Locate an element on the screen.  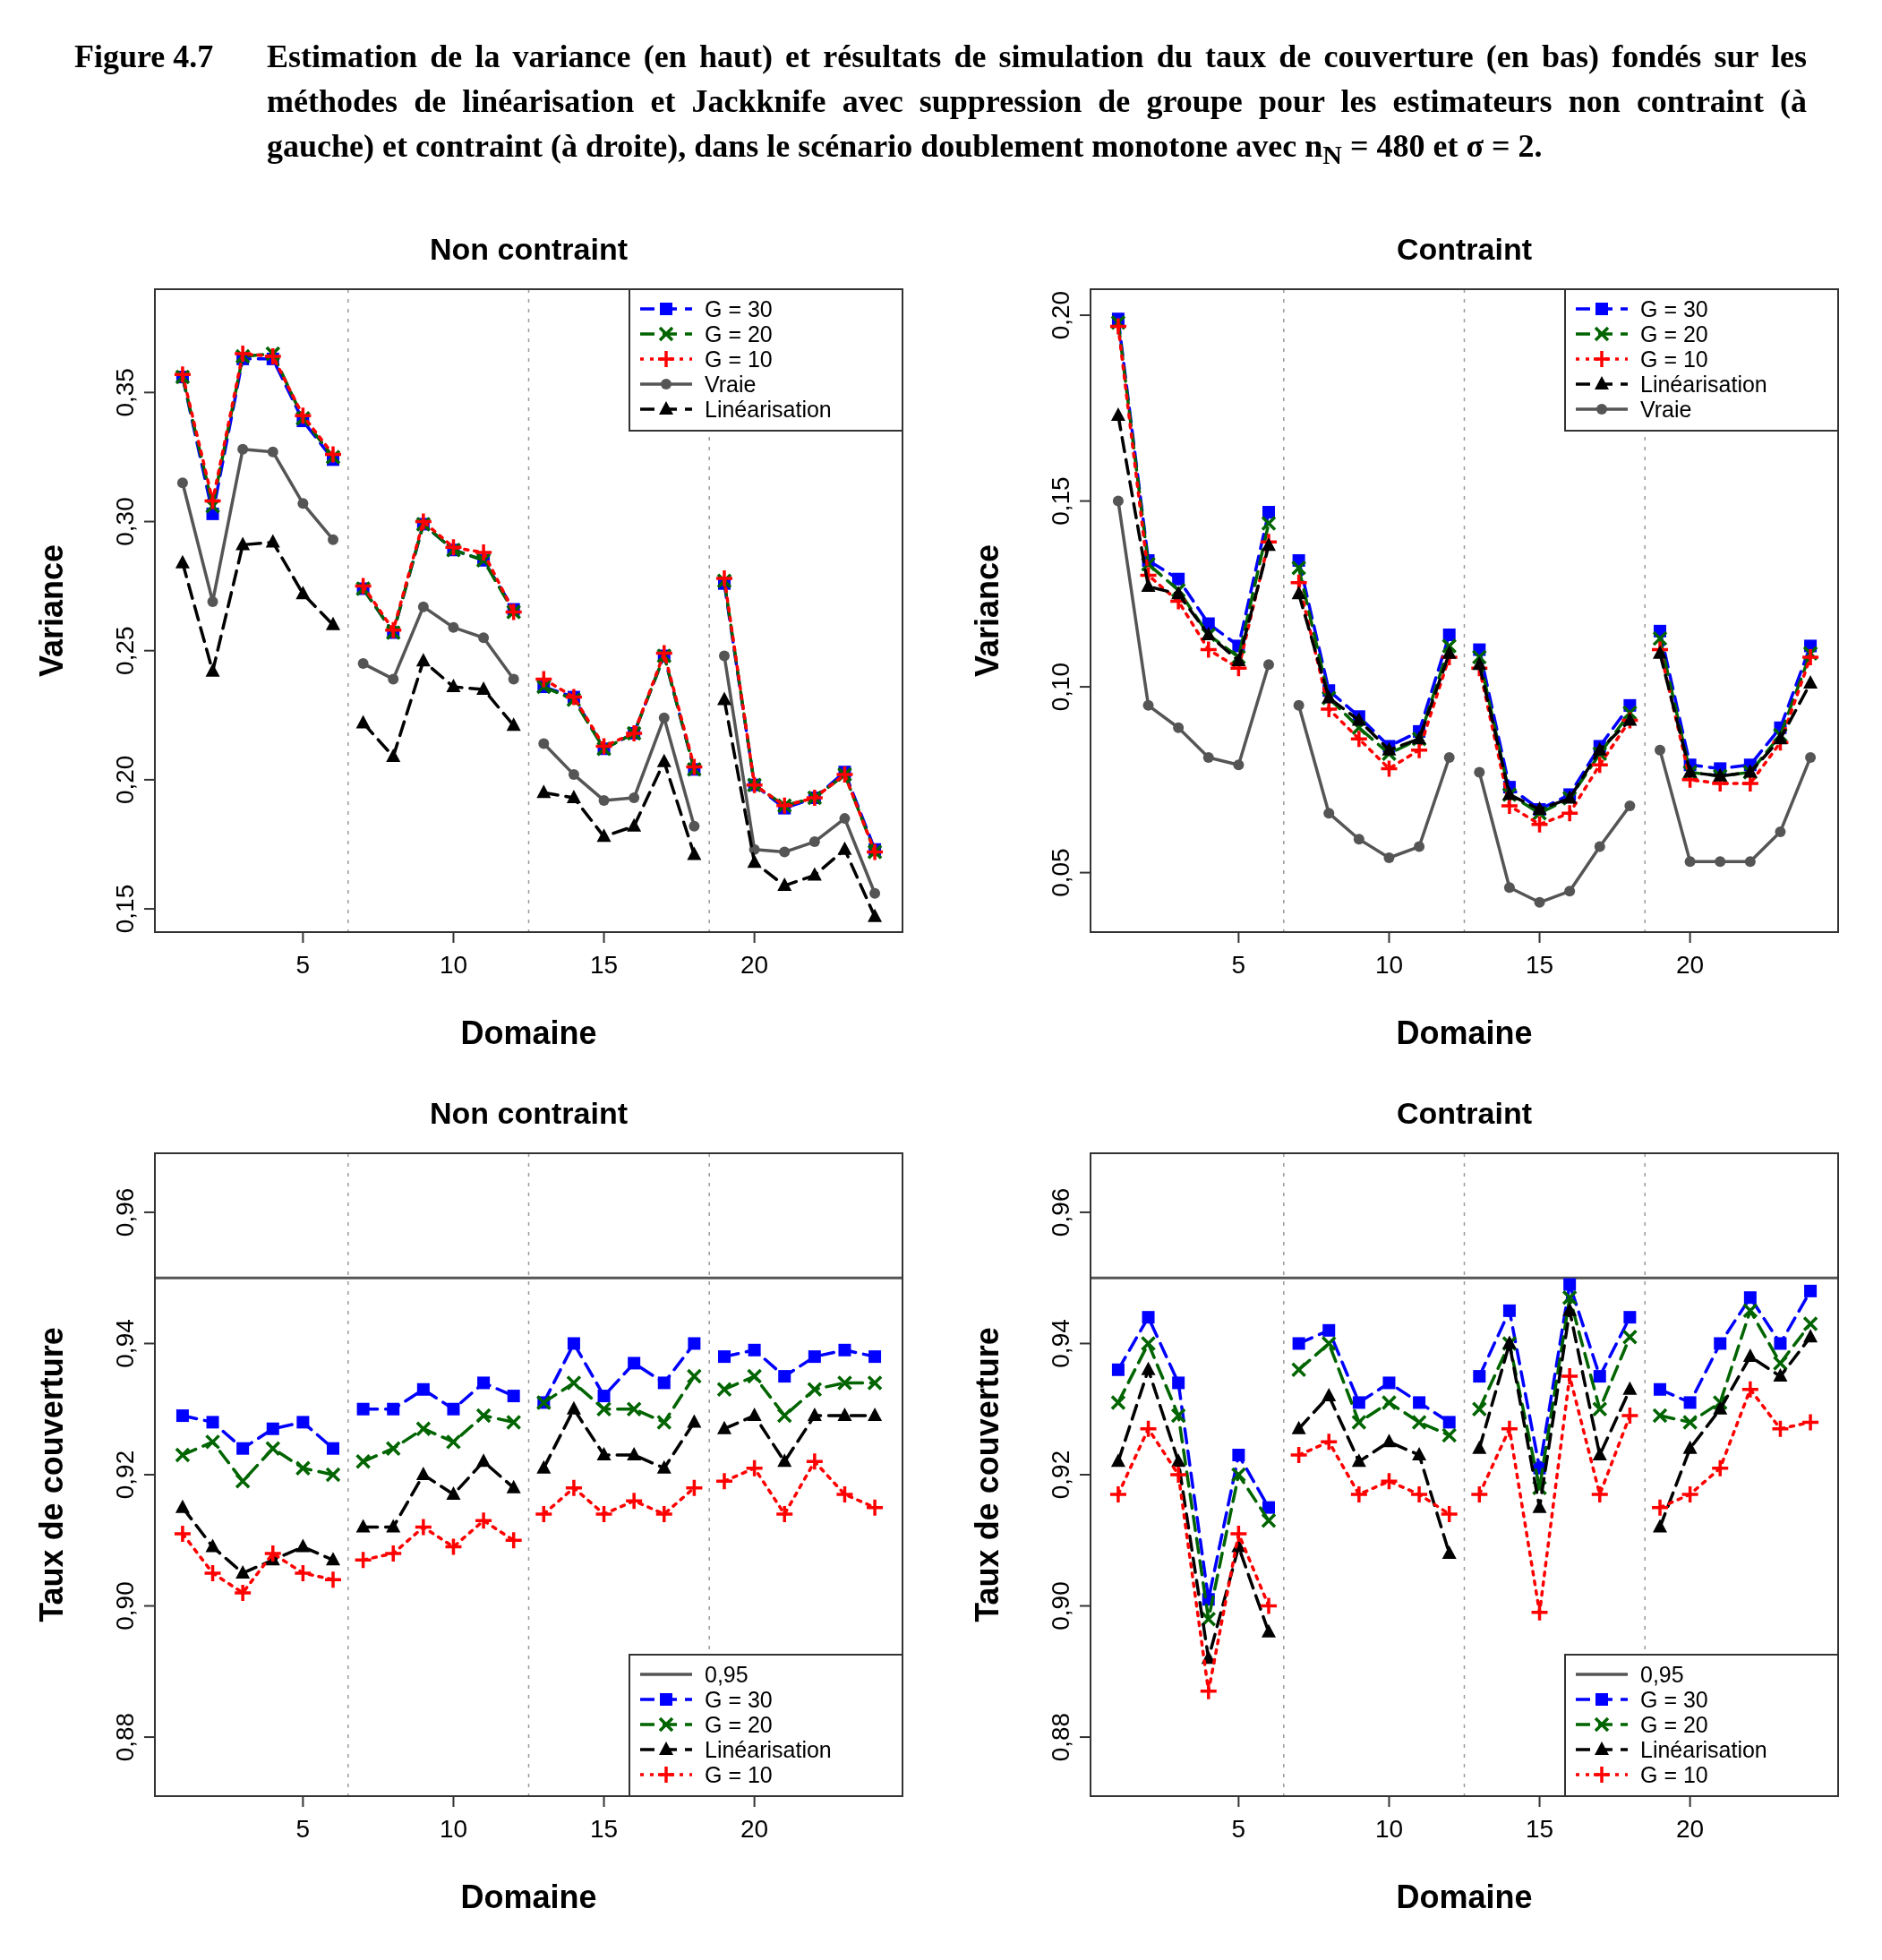
y-tick-label: 0,30 is located at coordinates (125, 521).